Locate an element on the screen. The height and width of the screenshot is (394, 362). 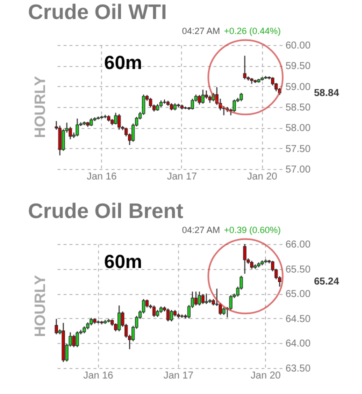
y-tick-label: 58.00 is located at coordinates (298, 128).